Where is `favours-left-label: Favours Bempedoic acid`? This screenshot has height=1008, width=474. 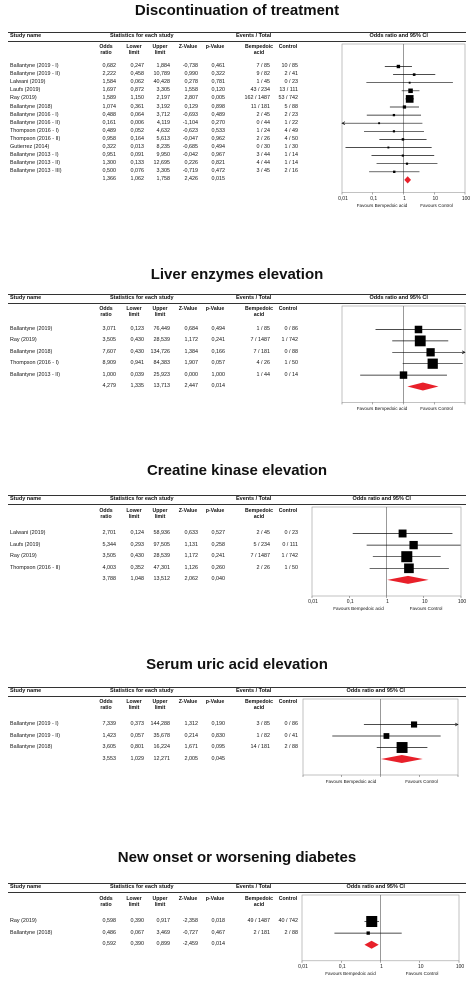
favours-left-label: Favours Bempedoic acid is located at coordinates (358, 608).